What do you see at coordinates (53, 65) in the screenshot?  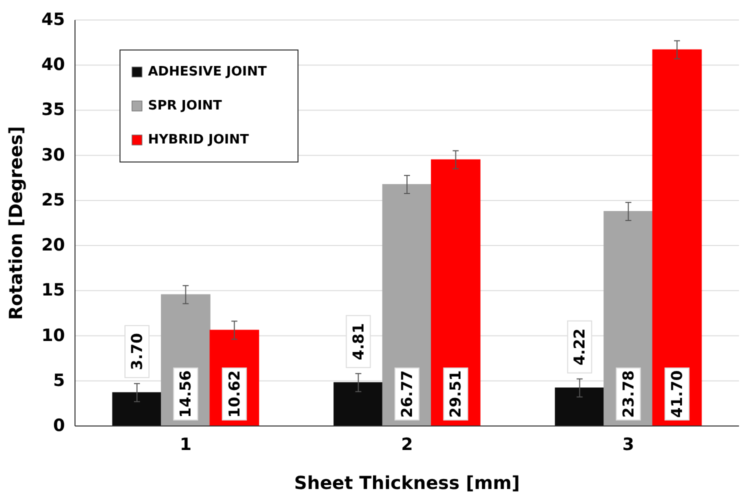 I see `y-tick-label: 40` at bounding box center [53, 65].